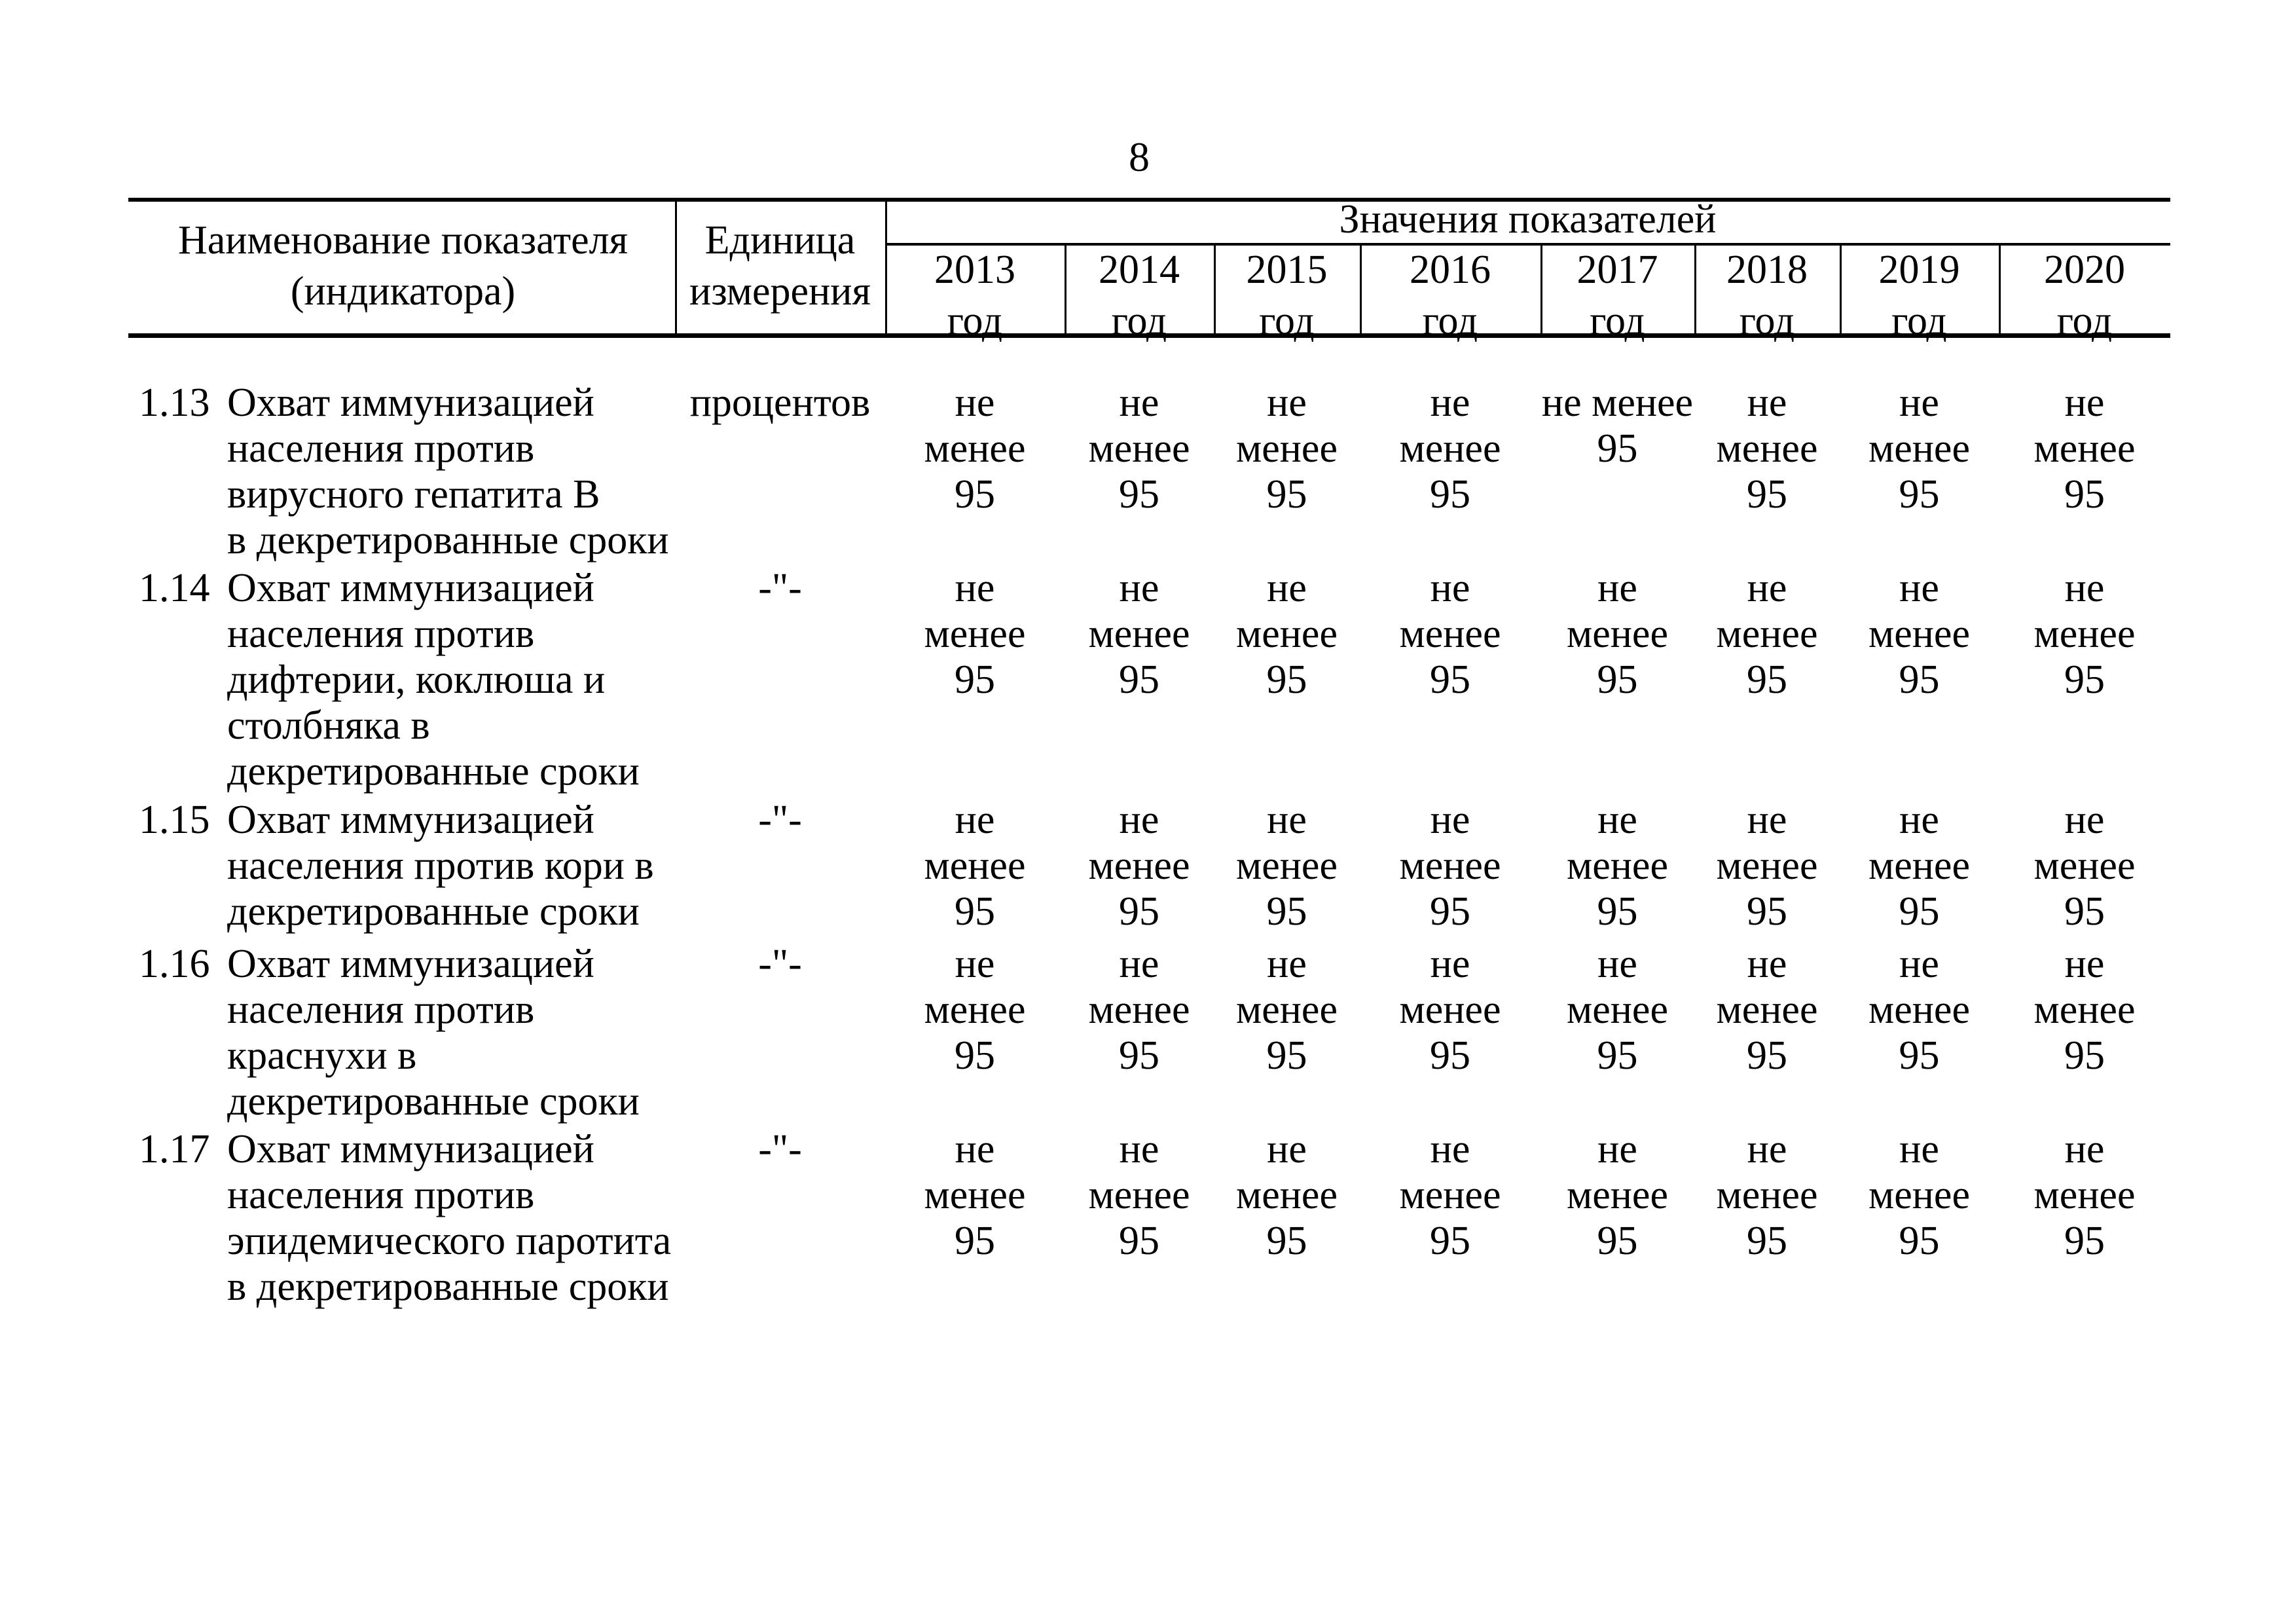 Image resolution: width=2296 pixels, height=1624 pixels. I want to click on header-year-2016: 2016 год, so click(1450, 295).